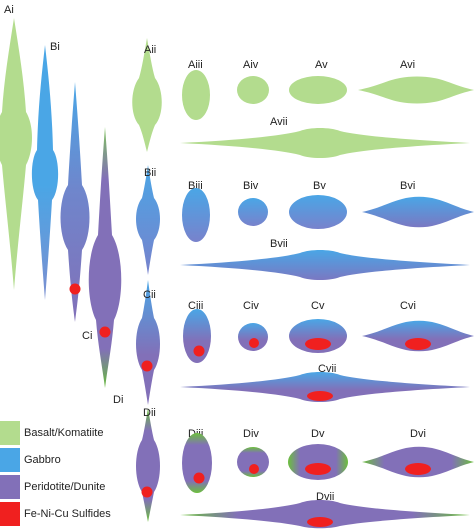  I want to click on legend-label-sulfide: Fe-Ni-Cu Sulfides, so click(67, 514).